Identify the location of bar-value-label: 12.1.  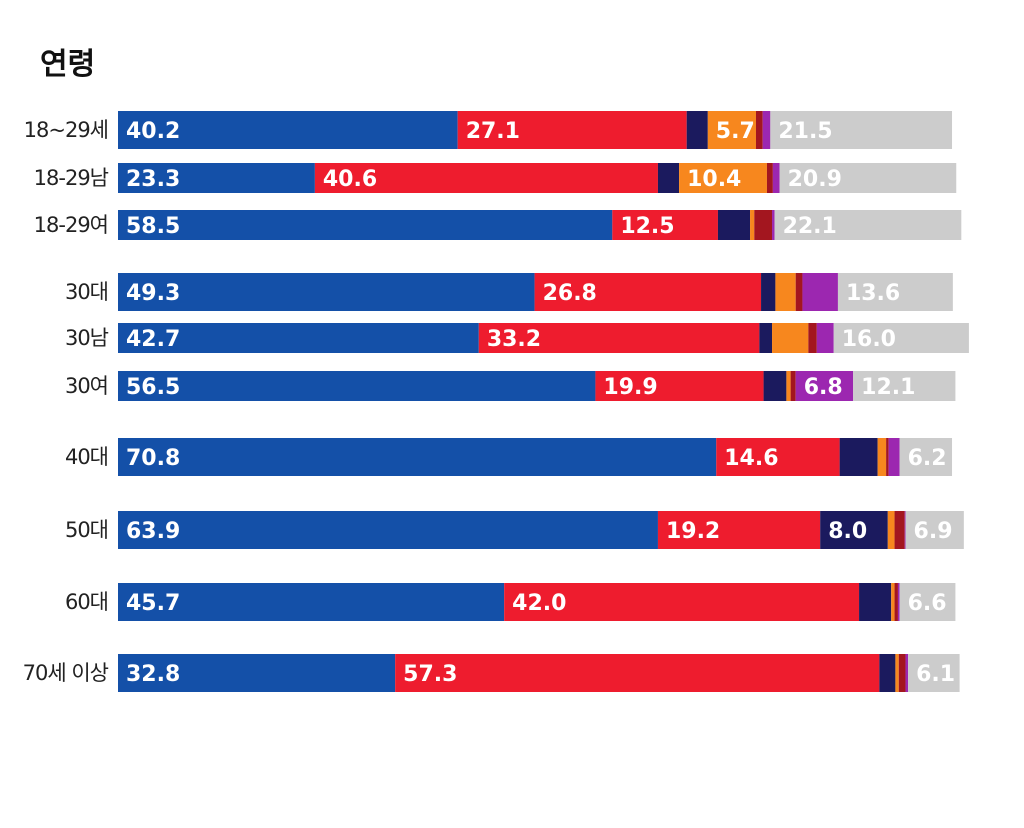
(888, 387).